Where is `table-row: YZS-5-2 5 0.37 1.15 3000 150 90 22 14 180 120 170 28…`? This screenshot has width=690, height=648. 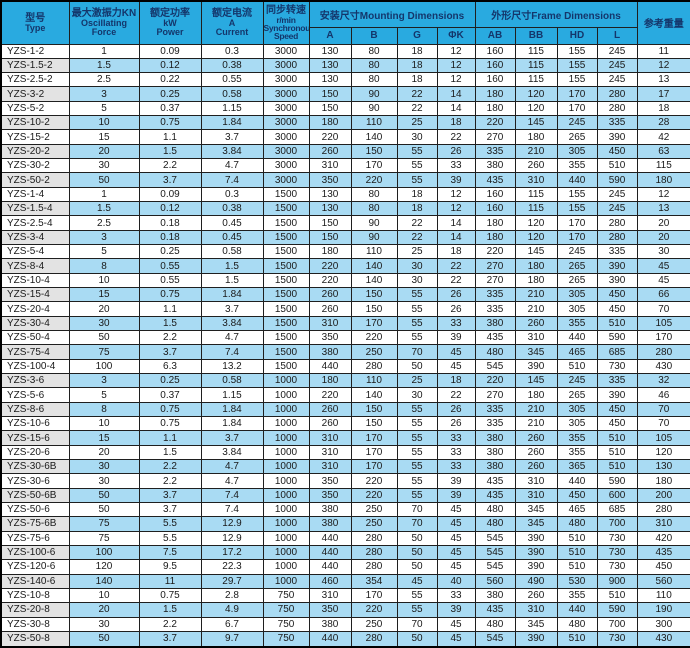 table-row: YZS-5-2 5 0.37 1.15 3000 150 90 22 14 180 120 170 28… is located at coordinates (345, 108).